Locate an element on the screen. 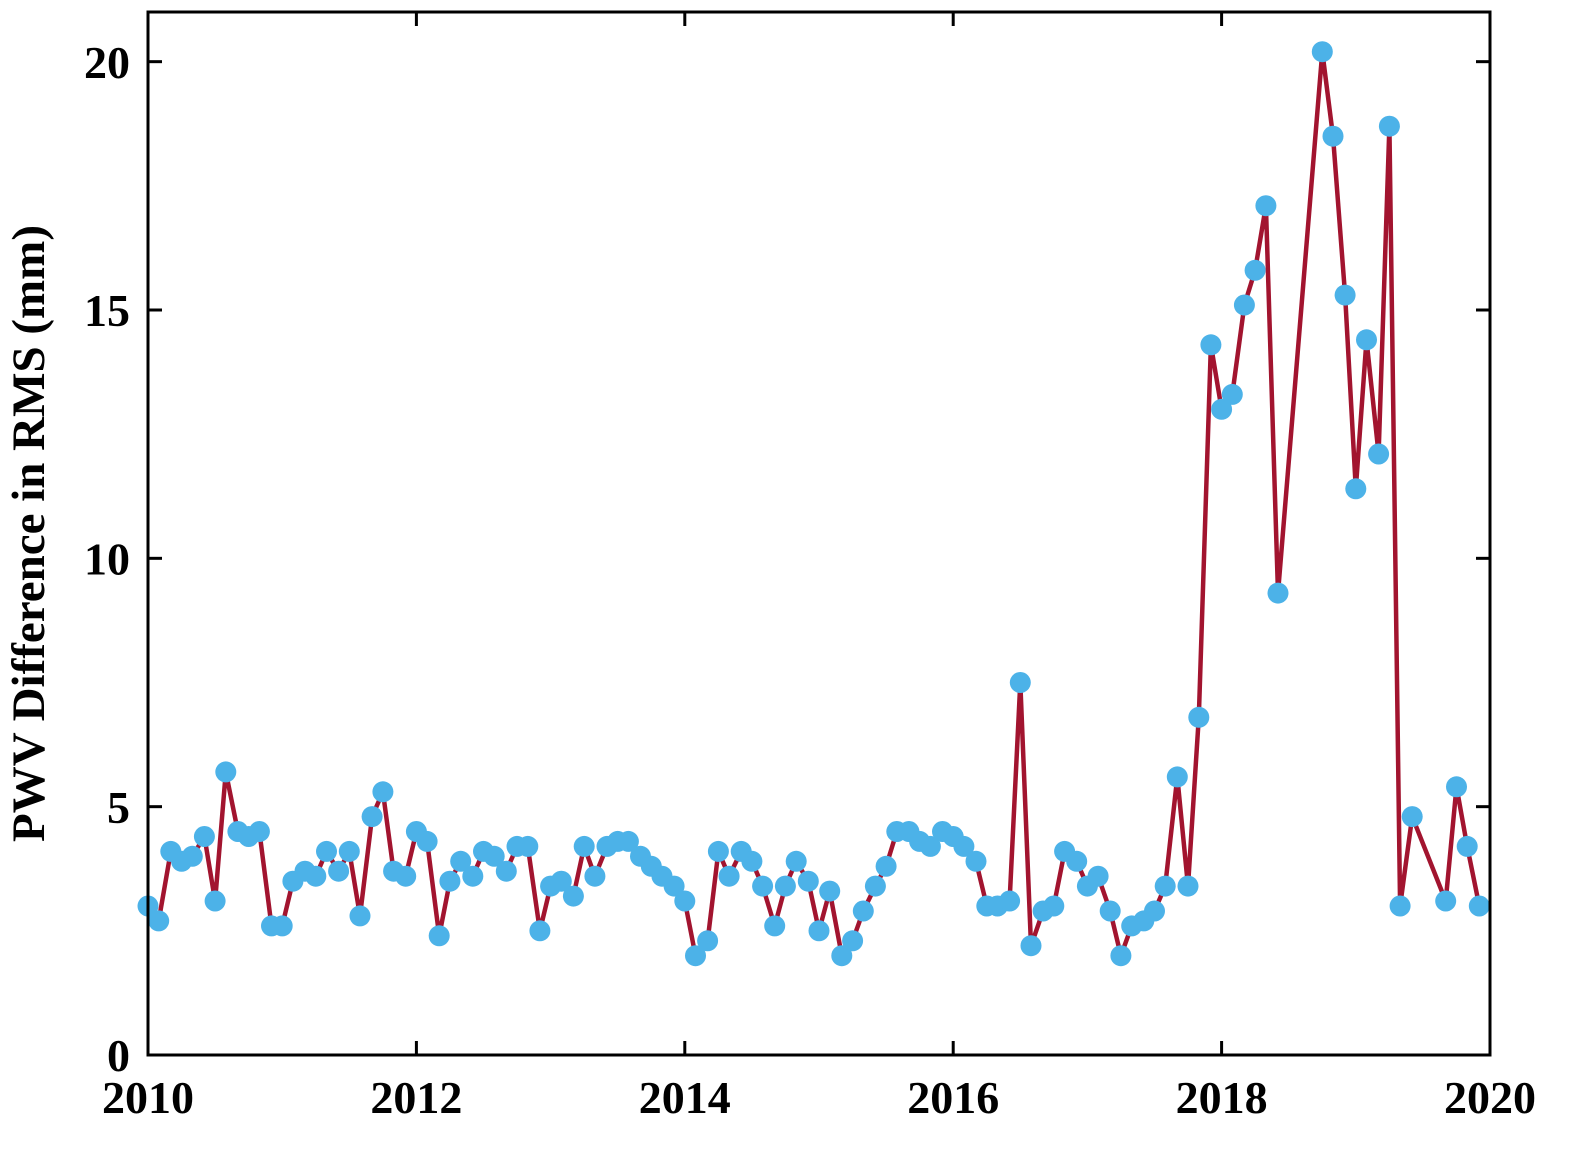  y-tick-label: 15 is located at coordinates (107, 310).